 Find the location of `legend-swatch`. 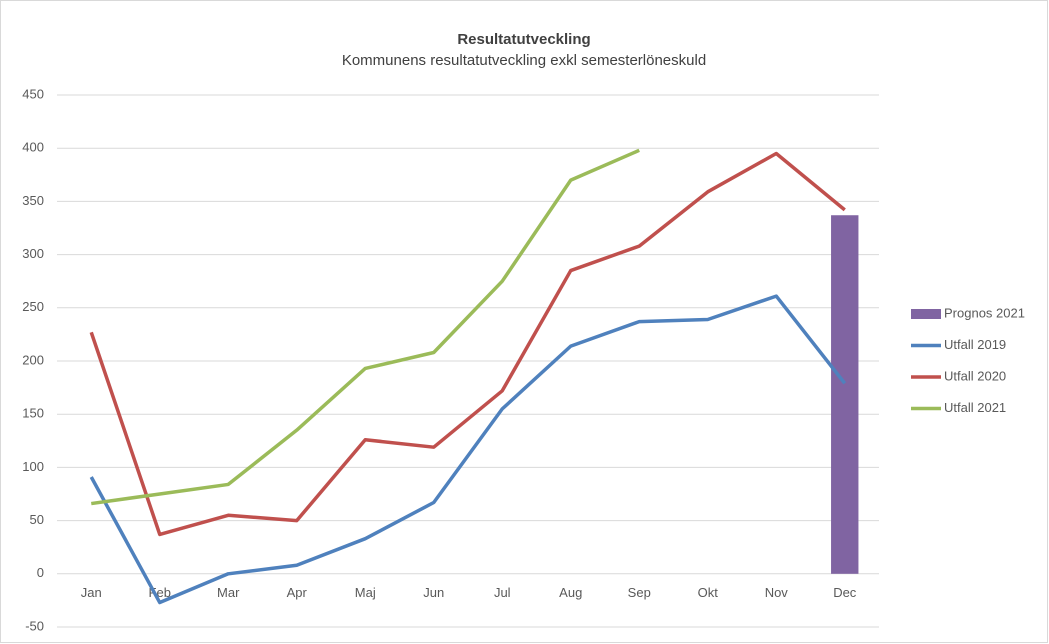

legend-swatch is located at coordinates (926, 314).